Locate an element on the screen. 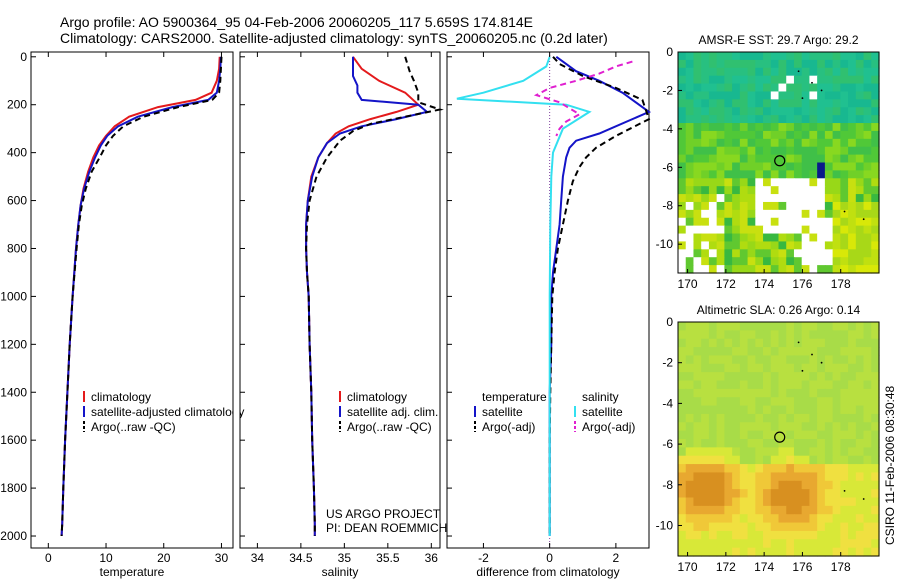  x-tick-label: 20 is located at coordinates (164, 558).